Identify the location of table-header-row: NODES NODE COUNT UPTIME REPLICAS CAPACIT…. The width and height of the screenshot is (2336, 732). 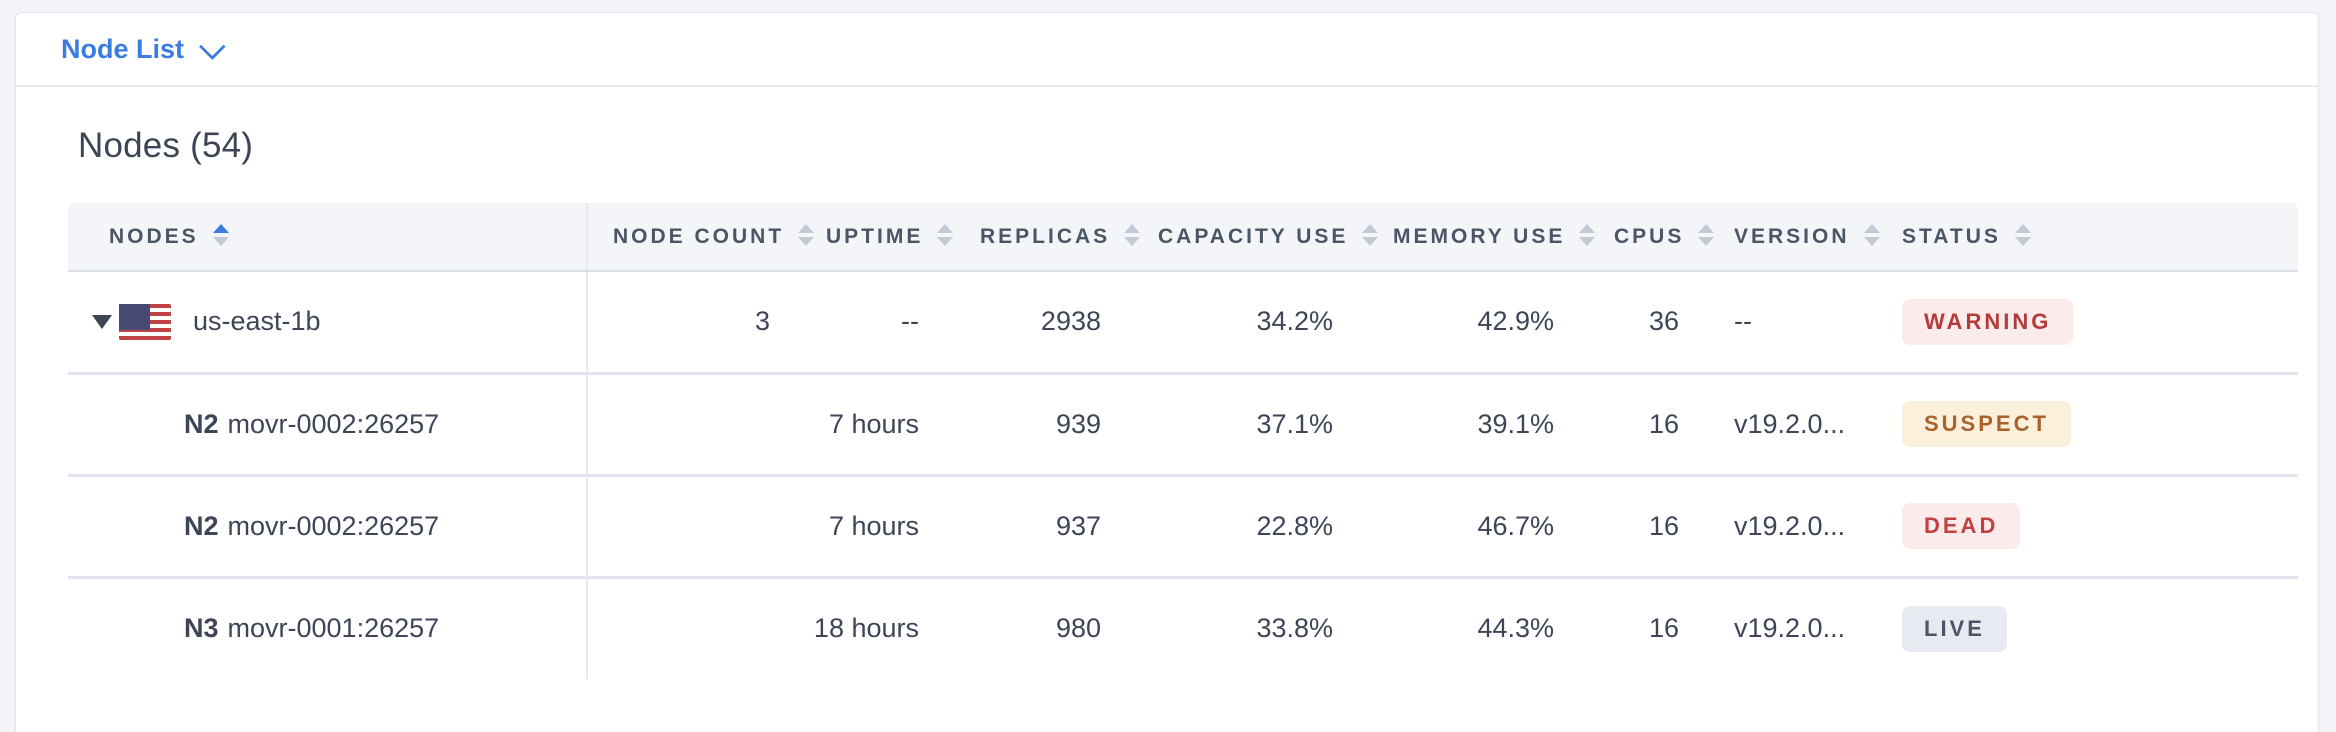
(1183, 237).